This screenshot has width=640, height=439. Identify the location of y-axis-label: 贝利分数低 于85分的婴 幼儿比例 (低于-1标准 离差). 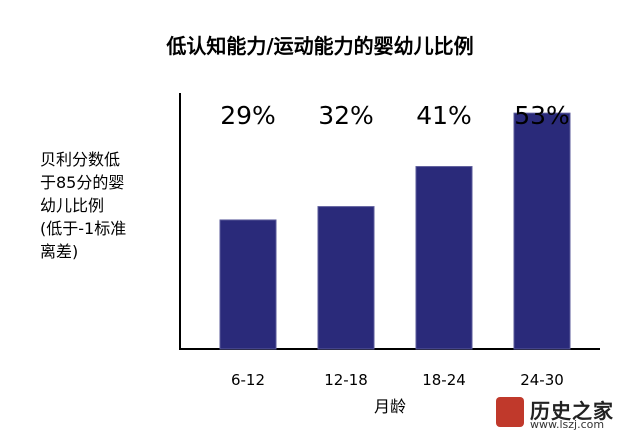
(95, 205).